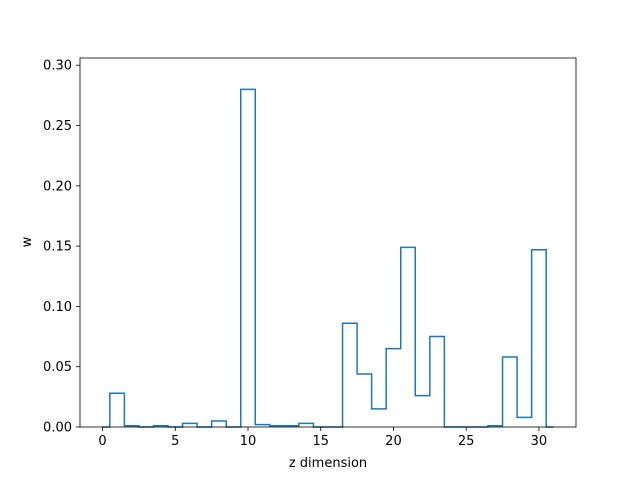  I want to click on x-tick-label: 0, so click(102, 441).